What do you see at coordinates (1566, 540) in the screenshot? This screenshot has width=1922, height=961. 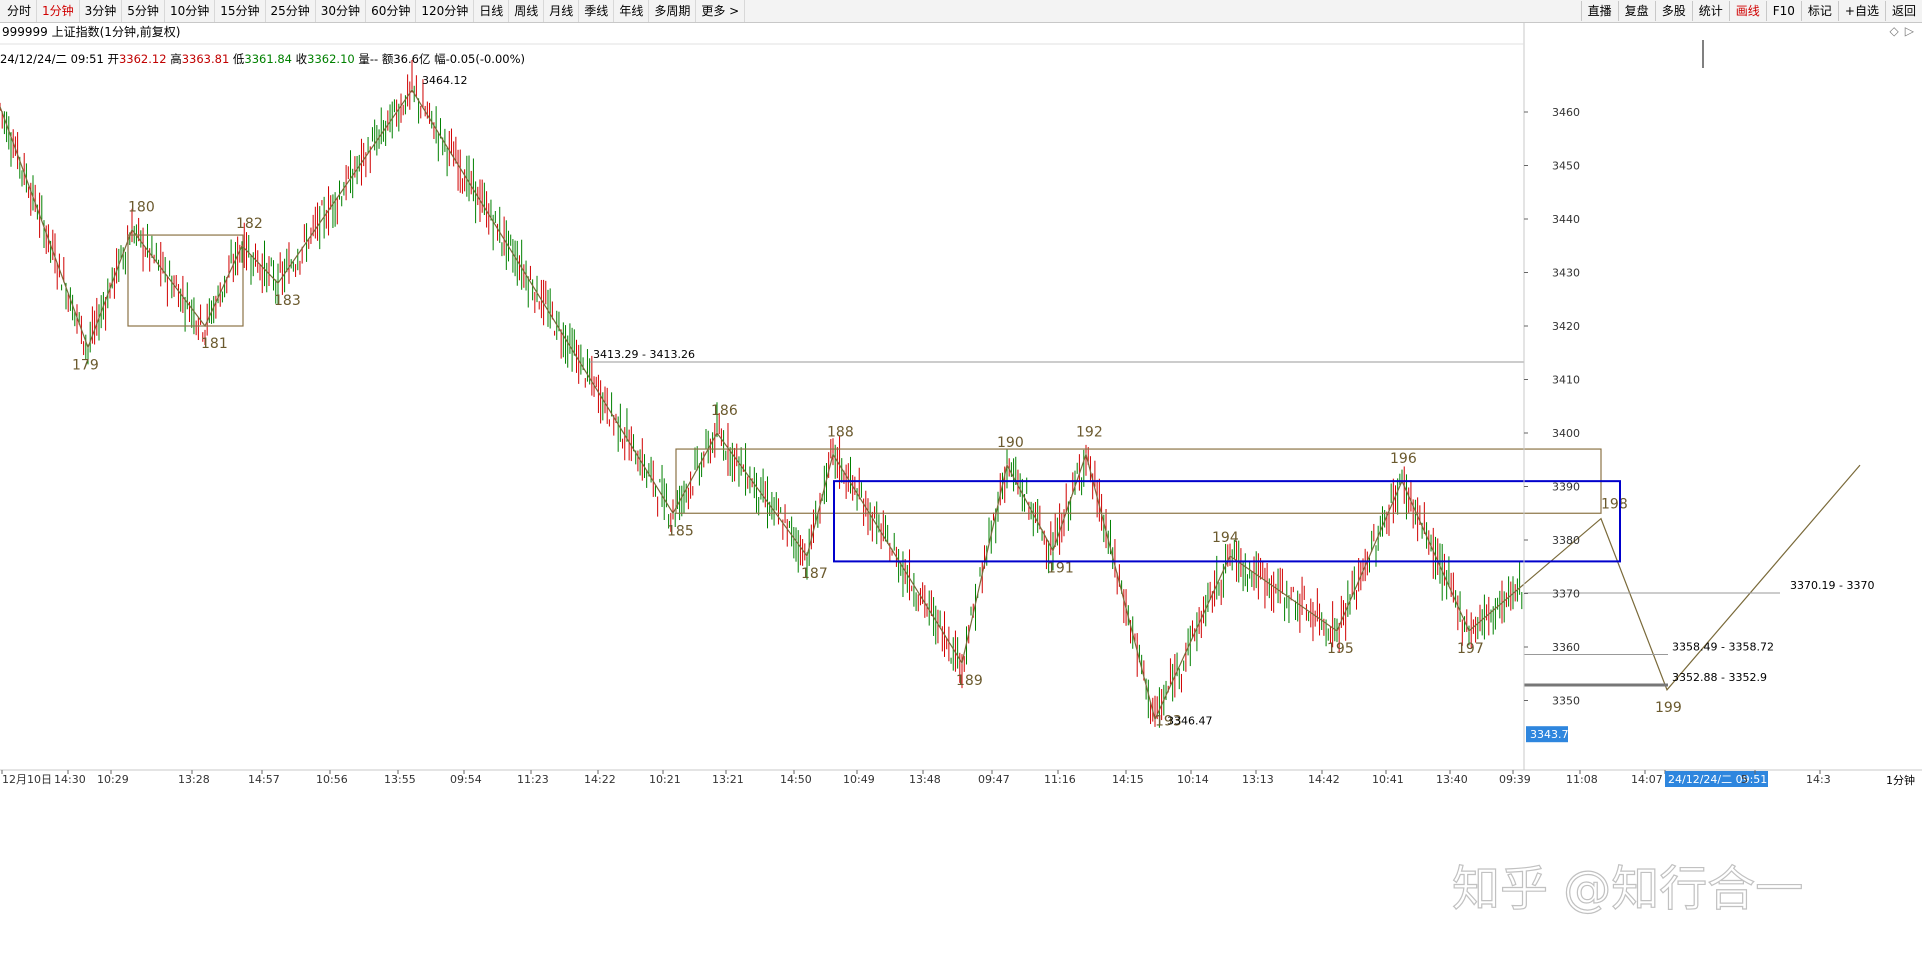 I see `y-tick-label-3: 3380` at bounding box center [1566, 540].